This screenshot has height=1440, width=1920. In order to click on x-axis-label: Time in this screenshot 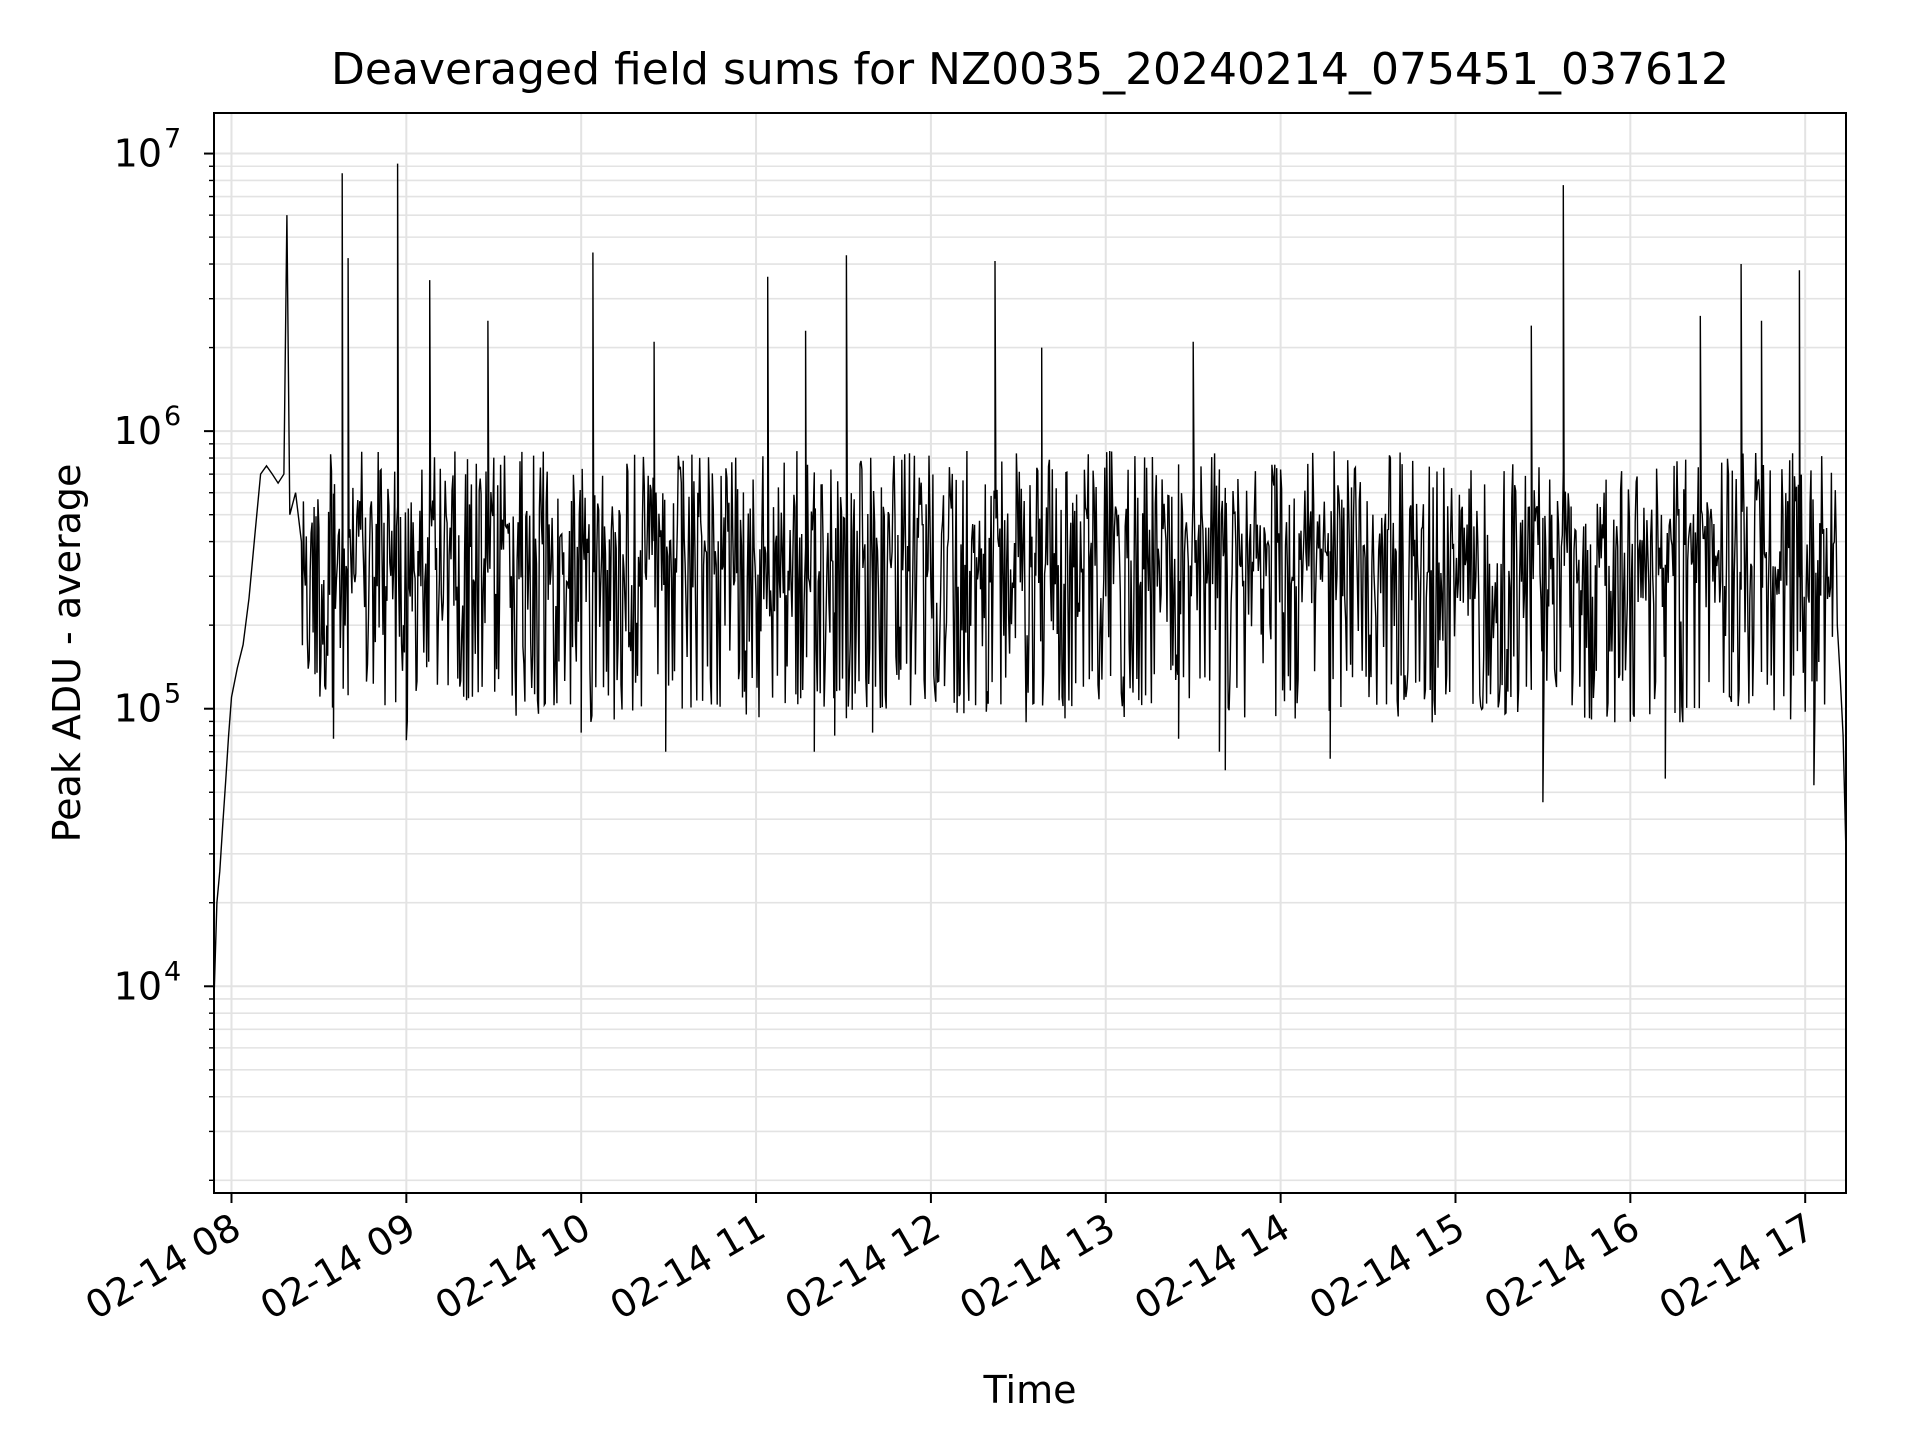, I will do `click(1030, 1390)`.